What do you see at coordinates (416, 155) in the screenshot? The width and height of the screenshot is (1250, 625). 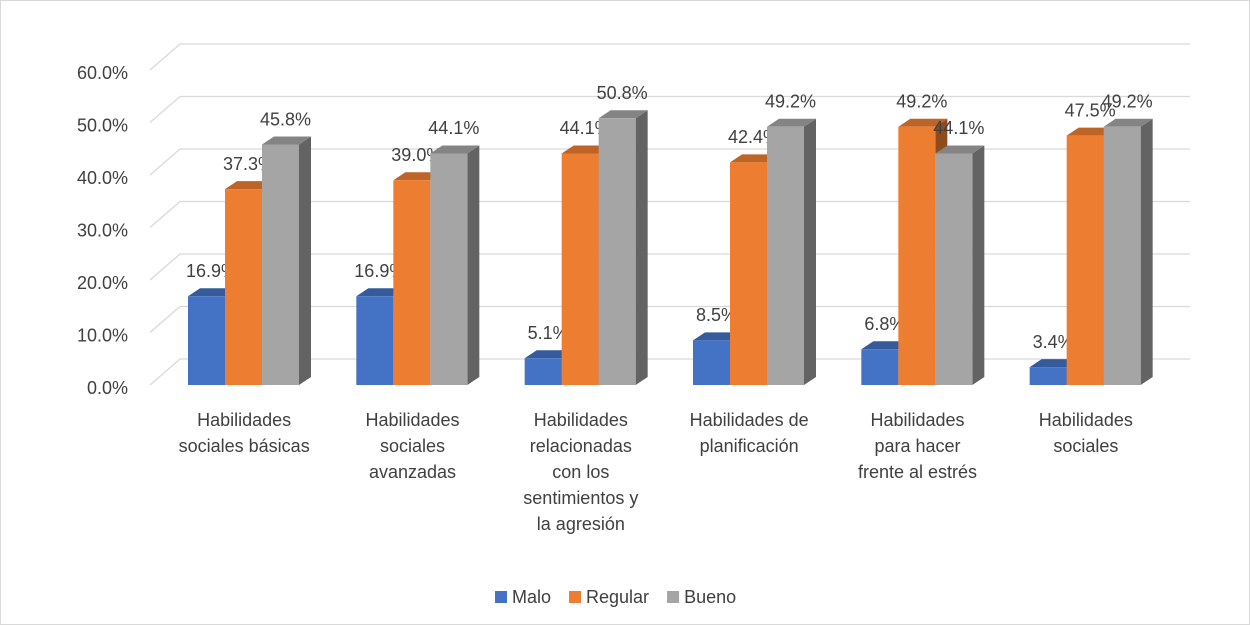 I see `data-label: 39.0%` at bounding box center [416, 155].